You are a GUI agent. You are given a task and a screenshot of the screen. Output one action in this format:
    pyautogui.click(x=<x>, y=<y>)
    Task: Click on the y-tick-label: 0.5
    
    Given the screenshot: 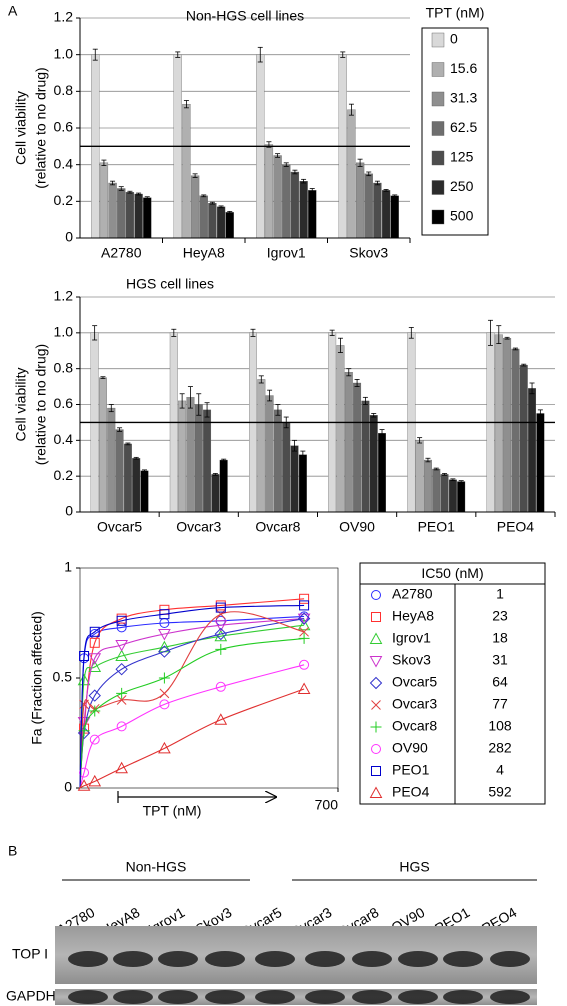 What is the action you would take?
    pyautogui.click(x=63, y=677)
    